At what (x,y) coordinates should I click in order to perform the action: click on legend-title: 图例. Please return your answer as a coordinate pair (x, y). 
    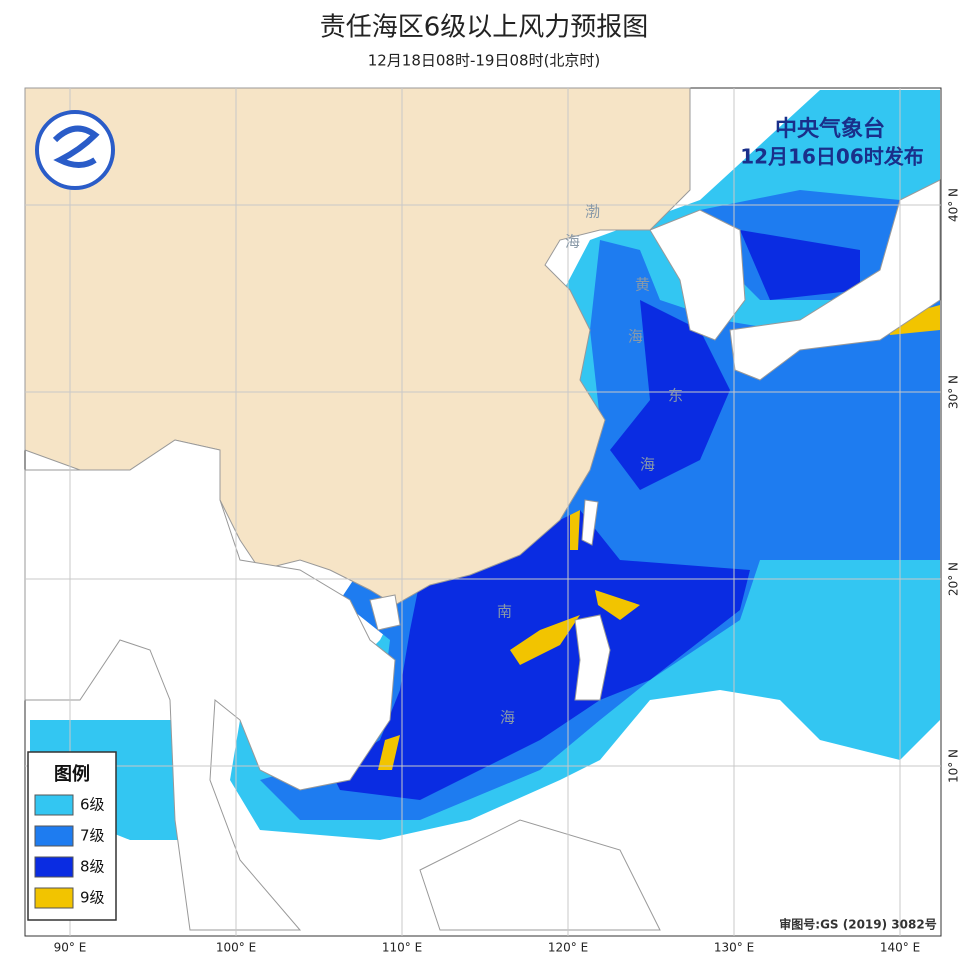
    Looking at the image, I should click on (72, 774).